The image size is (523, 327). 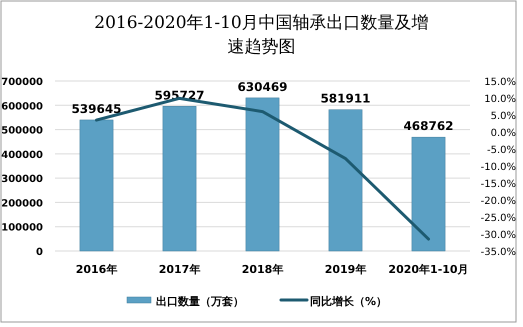 What do you see at coordinates (498, 184) in the screenshot?
I see `y2-tick-label: -15.0%` at bounding box center [498, 184].